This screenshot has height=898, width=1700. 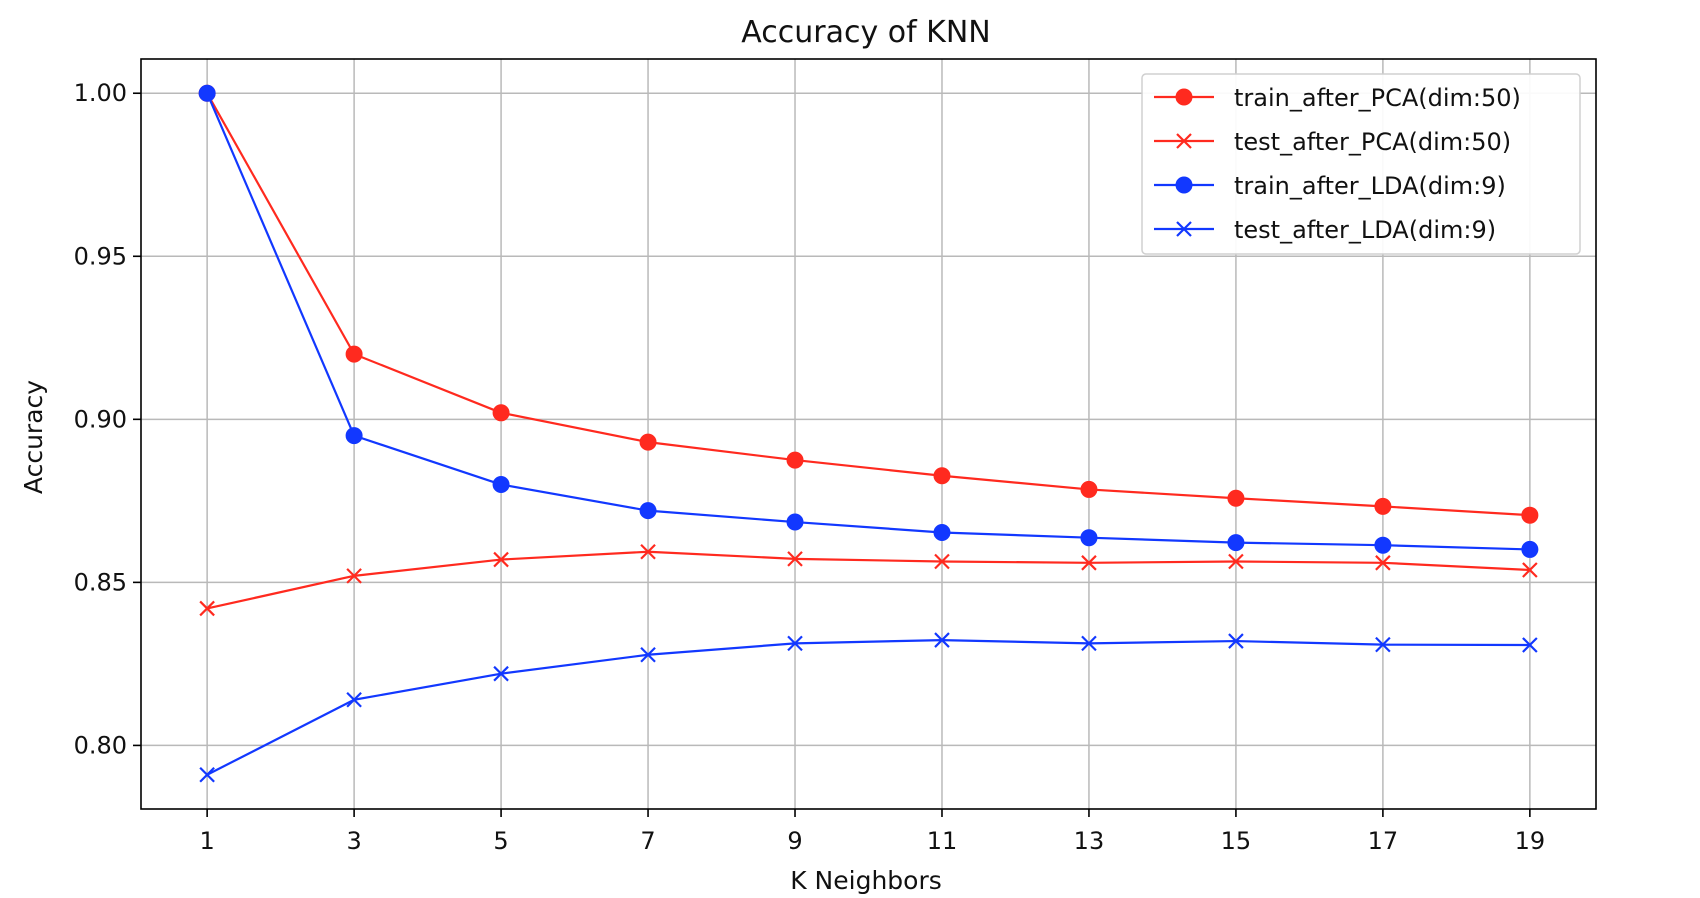 I want to click on x-tick-label-19: 19, so click(x=1530, y=841).